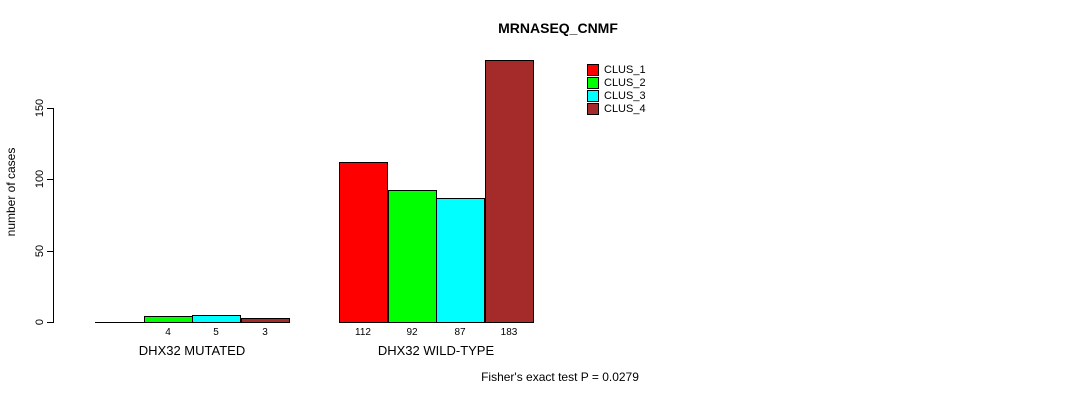 Image resolution: width=1090 pixels, height=400 pixels. Describe the element at coordinates (53, 215) in the screenshot. I see `y-axis-line` at that location.